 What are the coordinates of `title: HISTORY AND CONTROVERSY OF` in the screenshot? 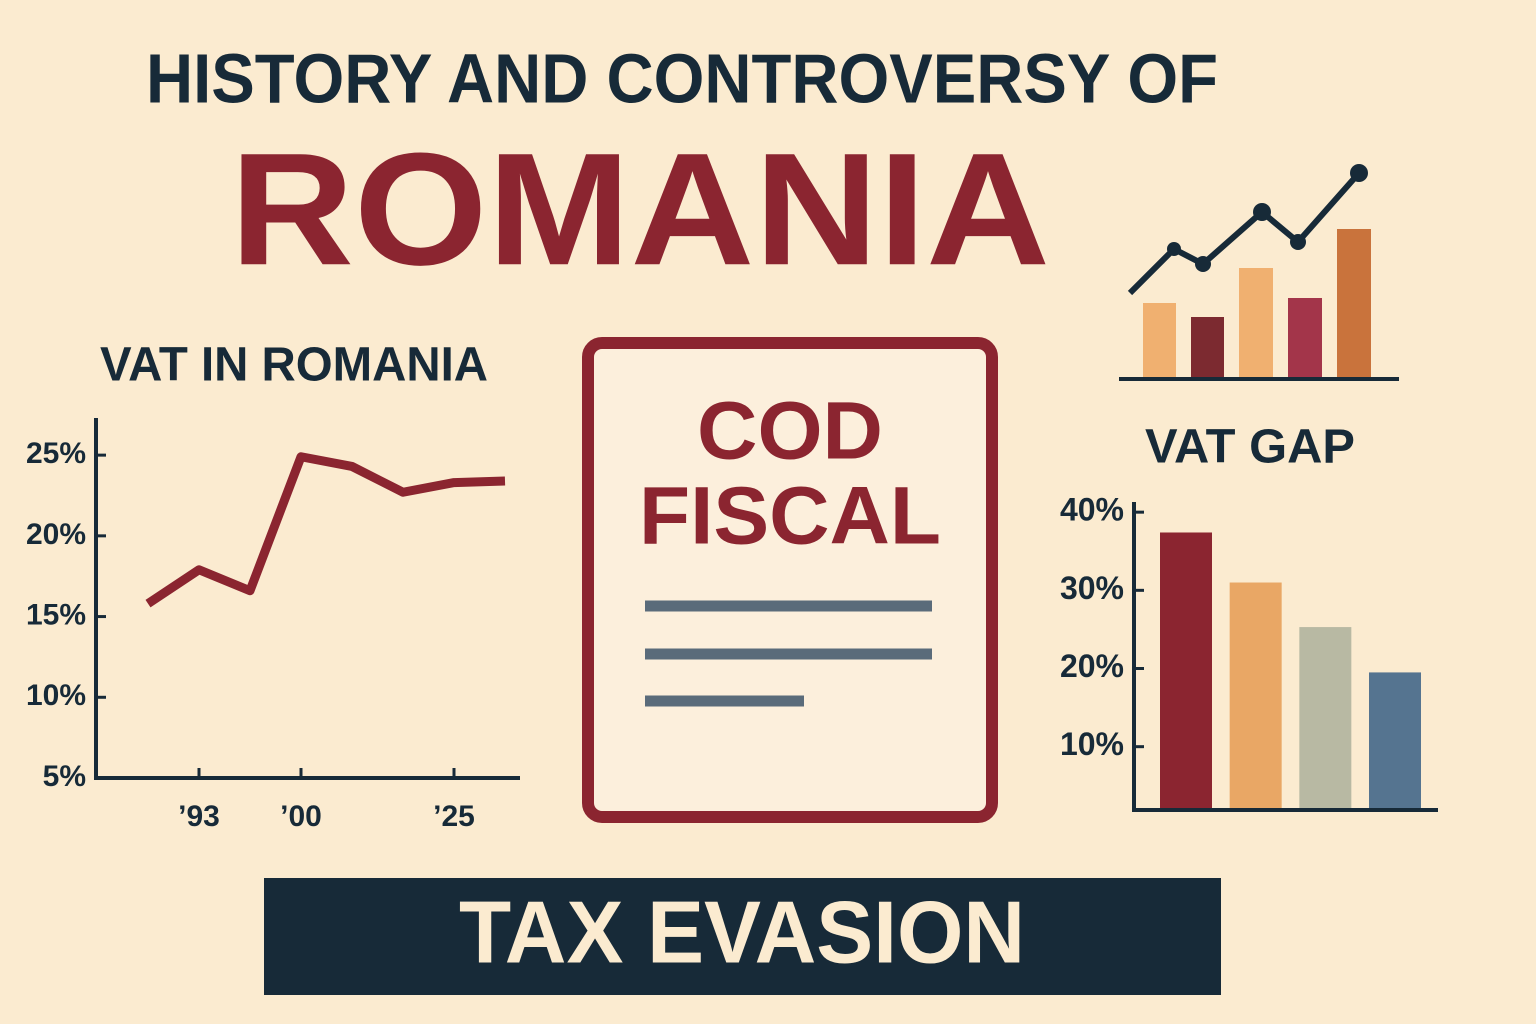 It's located at (682, 78).